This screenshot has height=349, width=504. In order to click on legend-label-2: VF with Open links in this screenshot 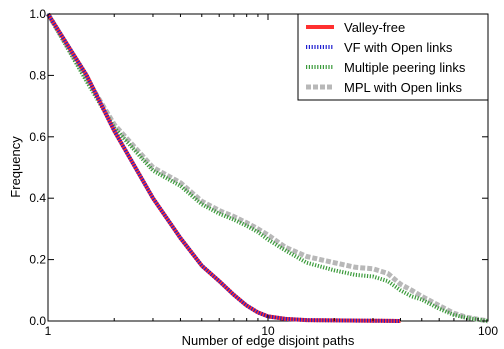, I will do `click(398, 47)`.